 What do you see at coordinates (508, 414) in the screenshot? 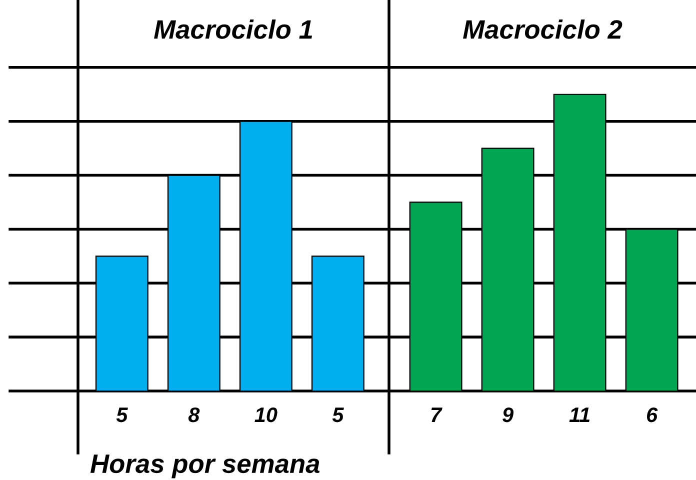
I see `data-label: 9` at bounding box center [508, 414].